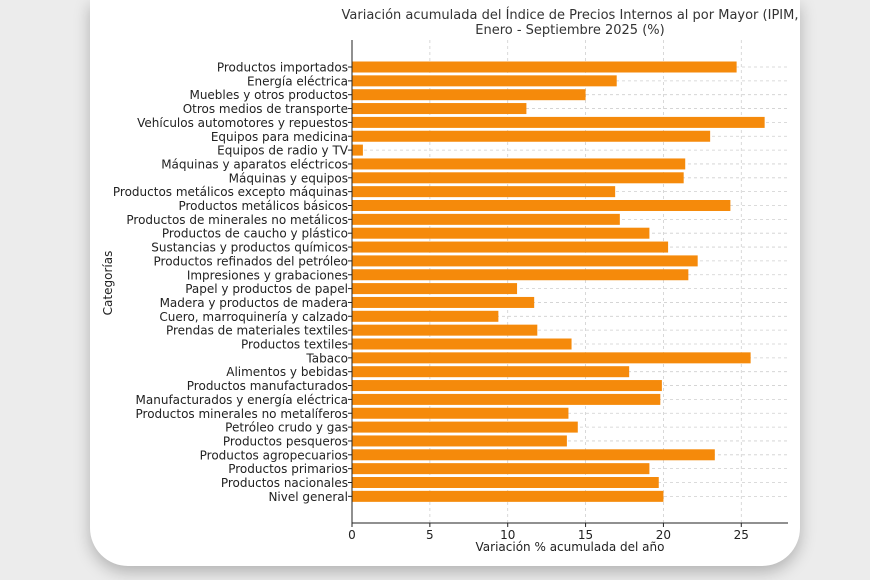  Describe the element at coordinates (352, 535) in the screenshot. I see `x-tick-label: 0` at that location.